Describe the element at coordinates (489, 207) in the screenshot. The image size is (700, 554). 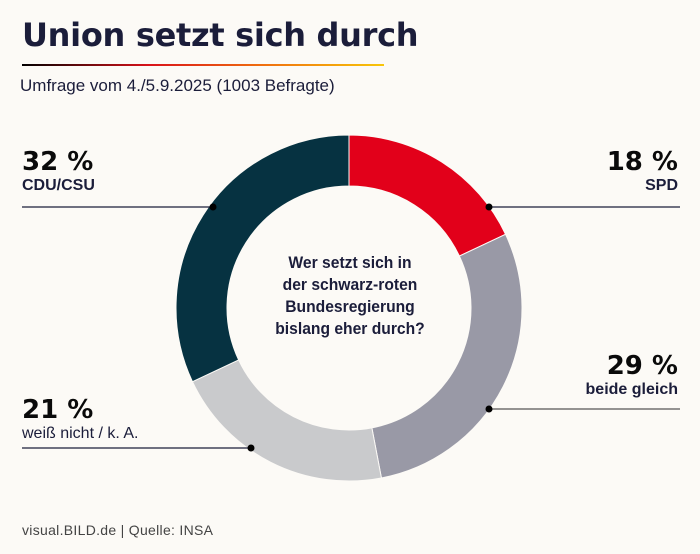
I see `leader-dot-spd` at that location.